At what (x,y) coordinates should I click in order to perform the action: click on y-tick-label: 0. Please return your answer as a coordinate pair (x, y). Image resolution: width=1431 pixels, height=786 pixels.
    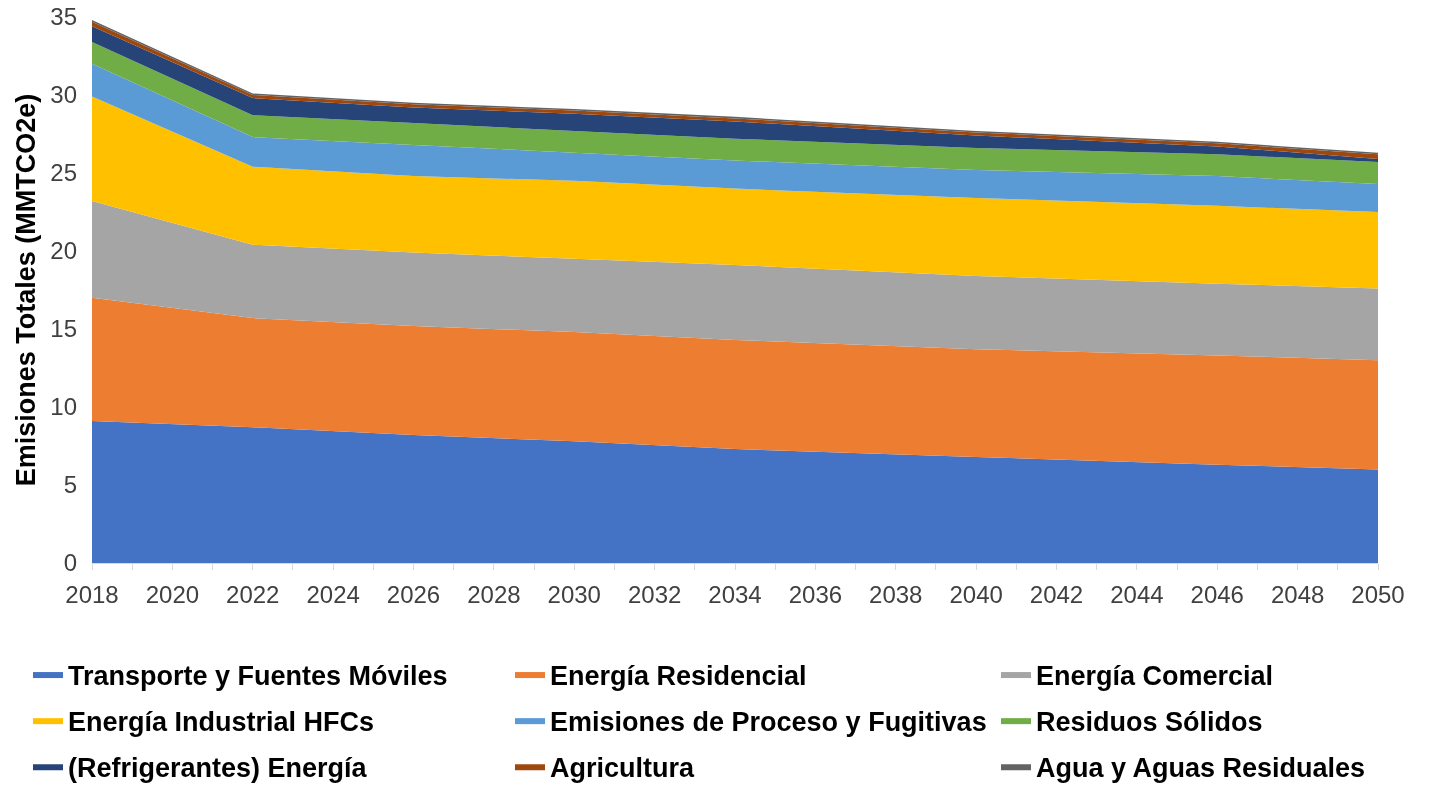
    Looking at the image, I should click on (70, 563).